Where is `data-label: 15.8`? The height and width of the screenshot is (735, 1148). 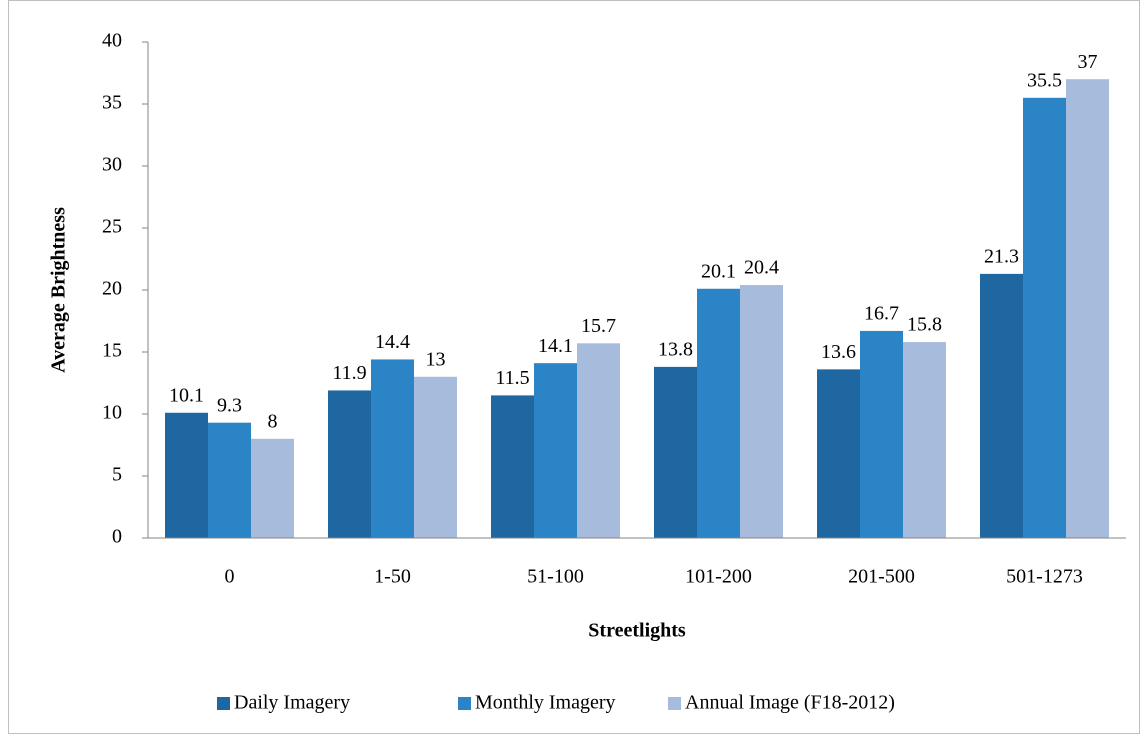 data-label: 15.8 is located at coordinates (924, 325).